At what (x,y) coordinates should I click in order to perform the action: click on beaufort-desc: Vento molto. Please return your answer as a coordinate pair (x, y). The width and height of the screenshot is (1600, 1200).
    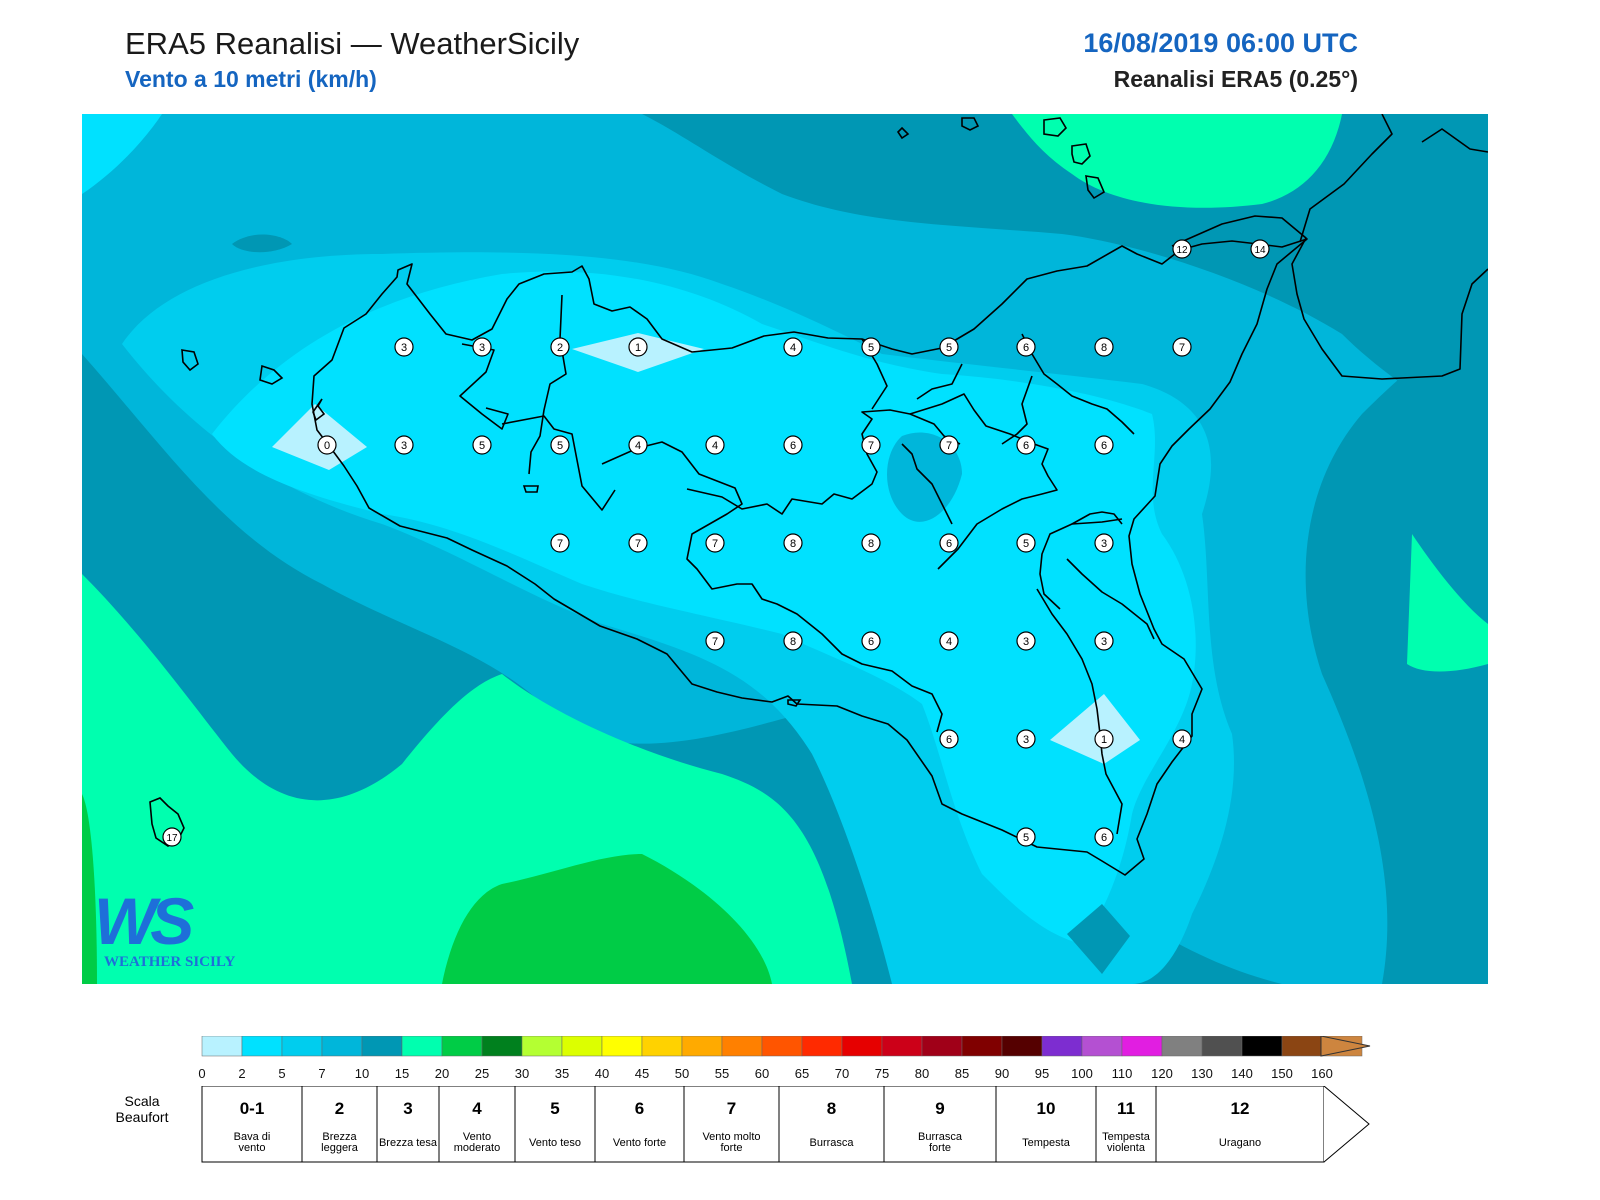
    Looking at the image, I should click on (731, 1137).